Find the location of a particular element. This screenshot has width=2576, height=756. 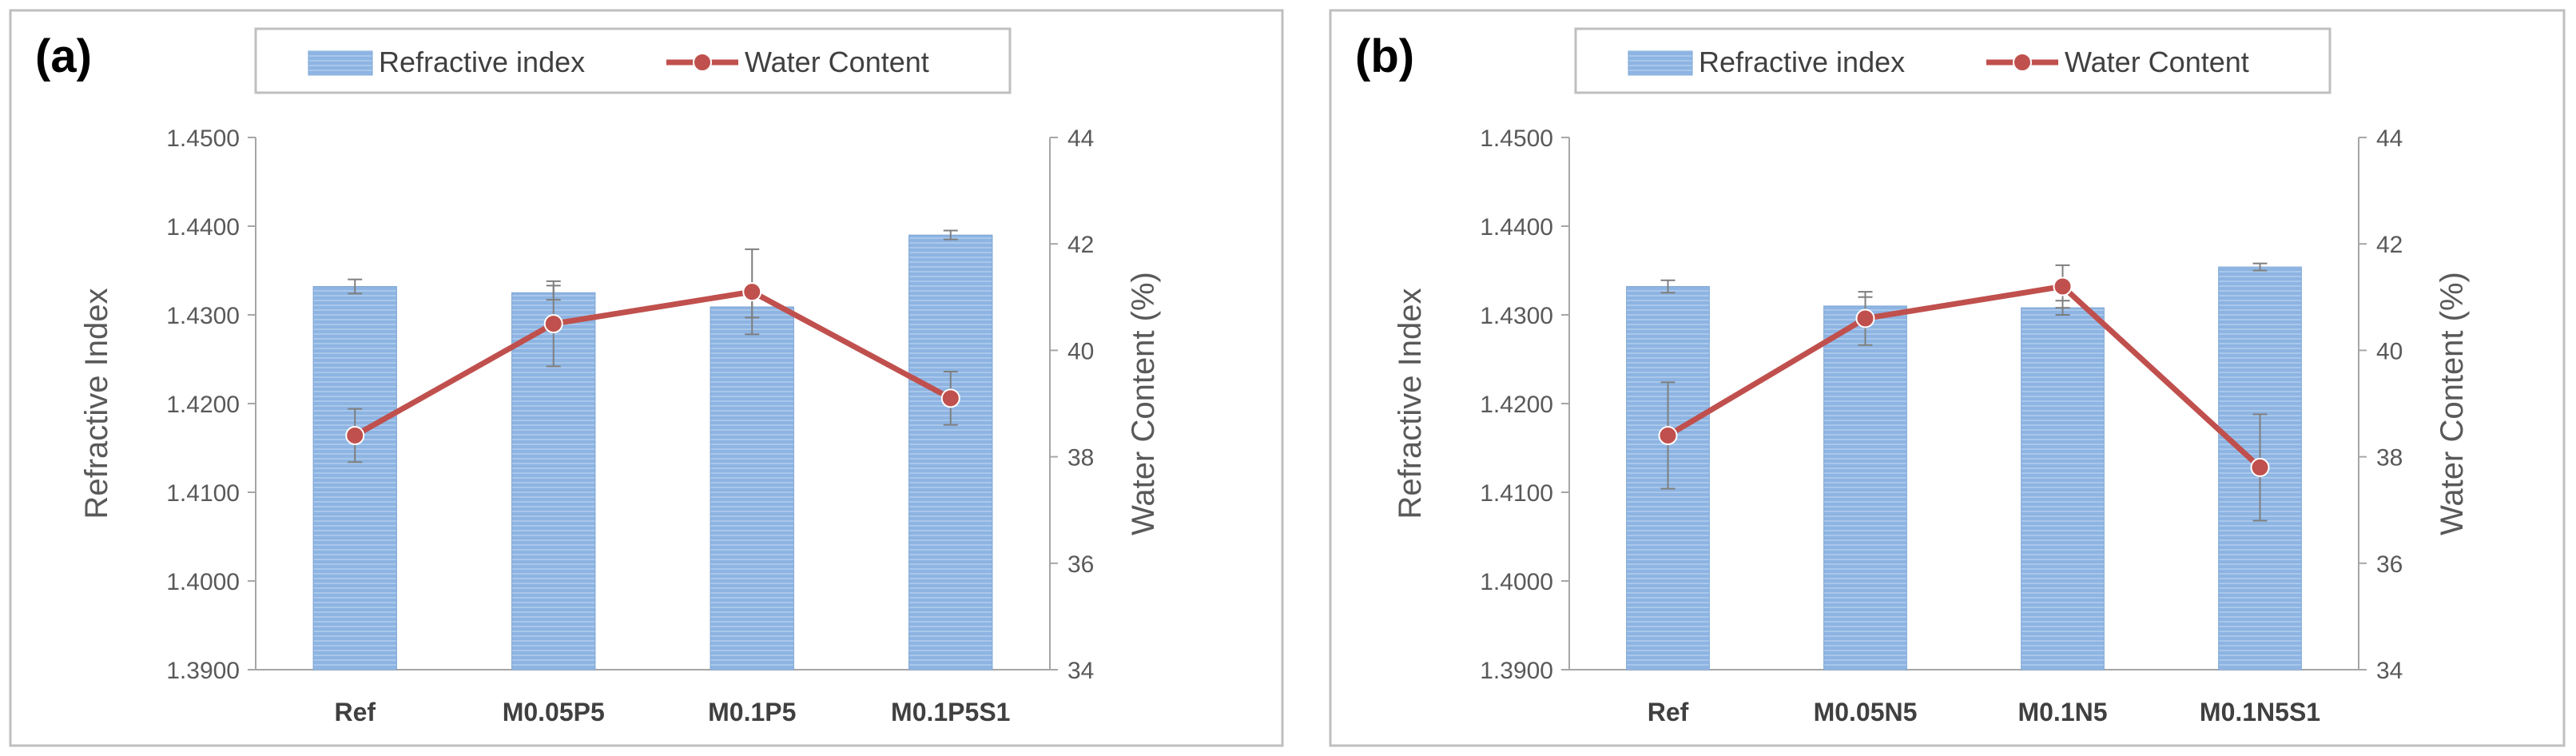

panel-label: (a) is located at coordinates (63, 56).